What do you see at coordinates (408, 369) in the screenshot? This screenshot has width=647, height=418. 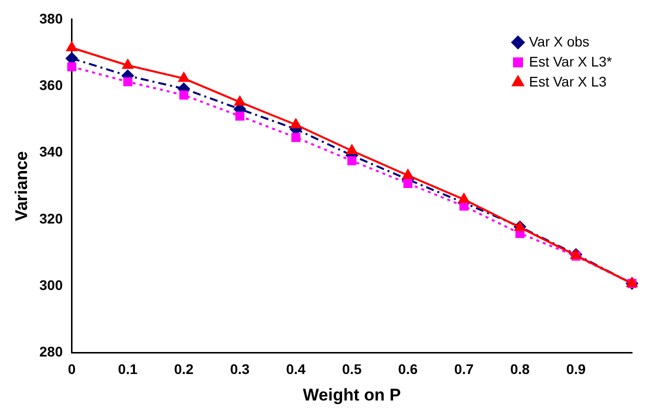 I see `x-tick-label: 0.6` at bounding box center [408, 369].